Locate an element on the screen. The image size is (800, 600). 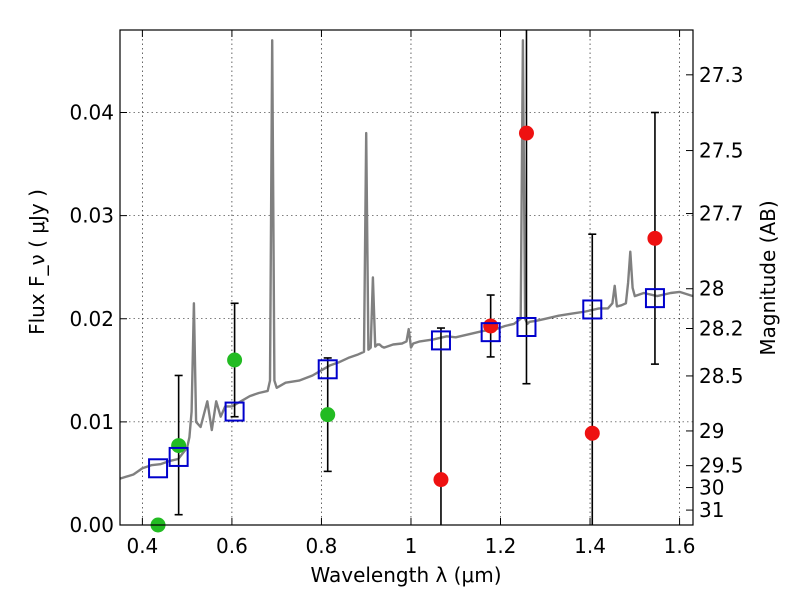
x-tick-label: 0.4 is located at coordinates (142, 546).